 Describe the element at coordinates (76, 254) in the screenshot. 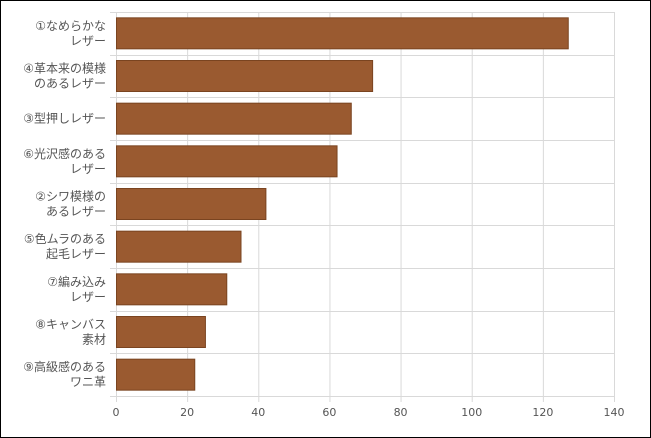

I see `category-label-line: 起毛レザー` at that location.